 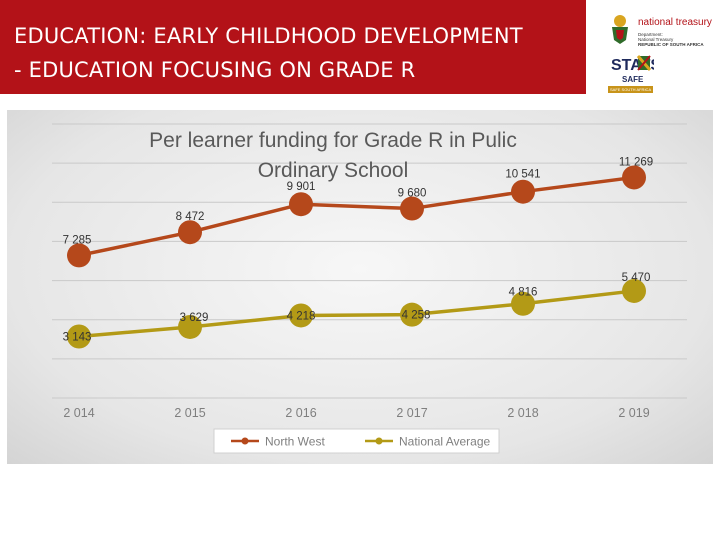 What do you see at coordinates (636, 278) in the screenshot?
I see `data-label: 5 470` at bounding box center [636, 278].